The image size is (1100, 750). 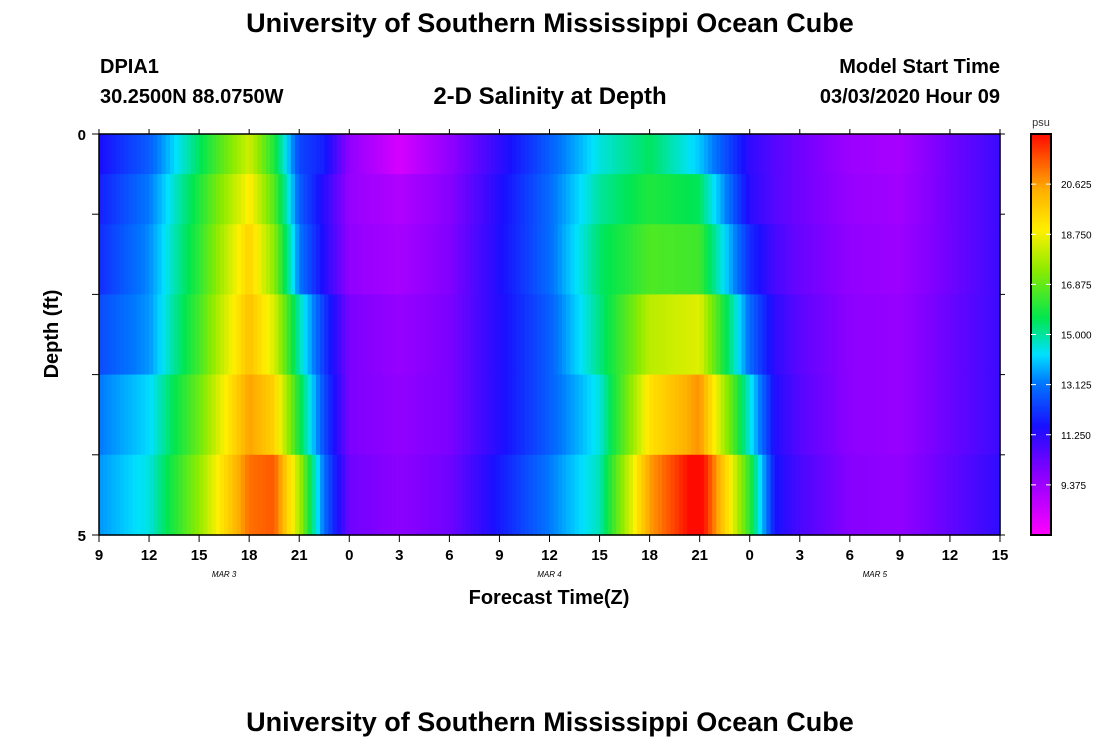 I want to click on date-label: MAR 4, so click(x=549, y=574).